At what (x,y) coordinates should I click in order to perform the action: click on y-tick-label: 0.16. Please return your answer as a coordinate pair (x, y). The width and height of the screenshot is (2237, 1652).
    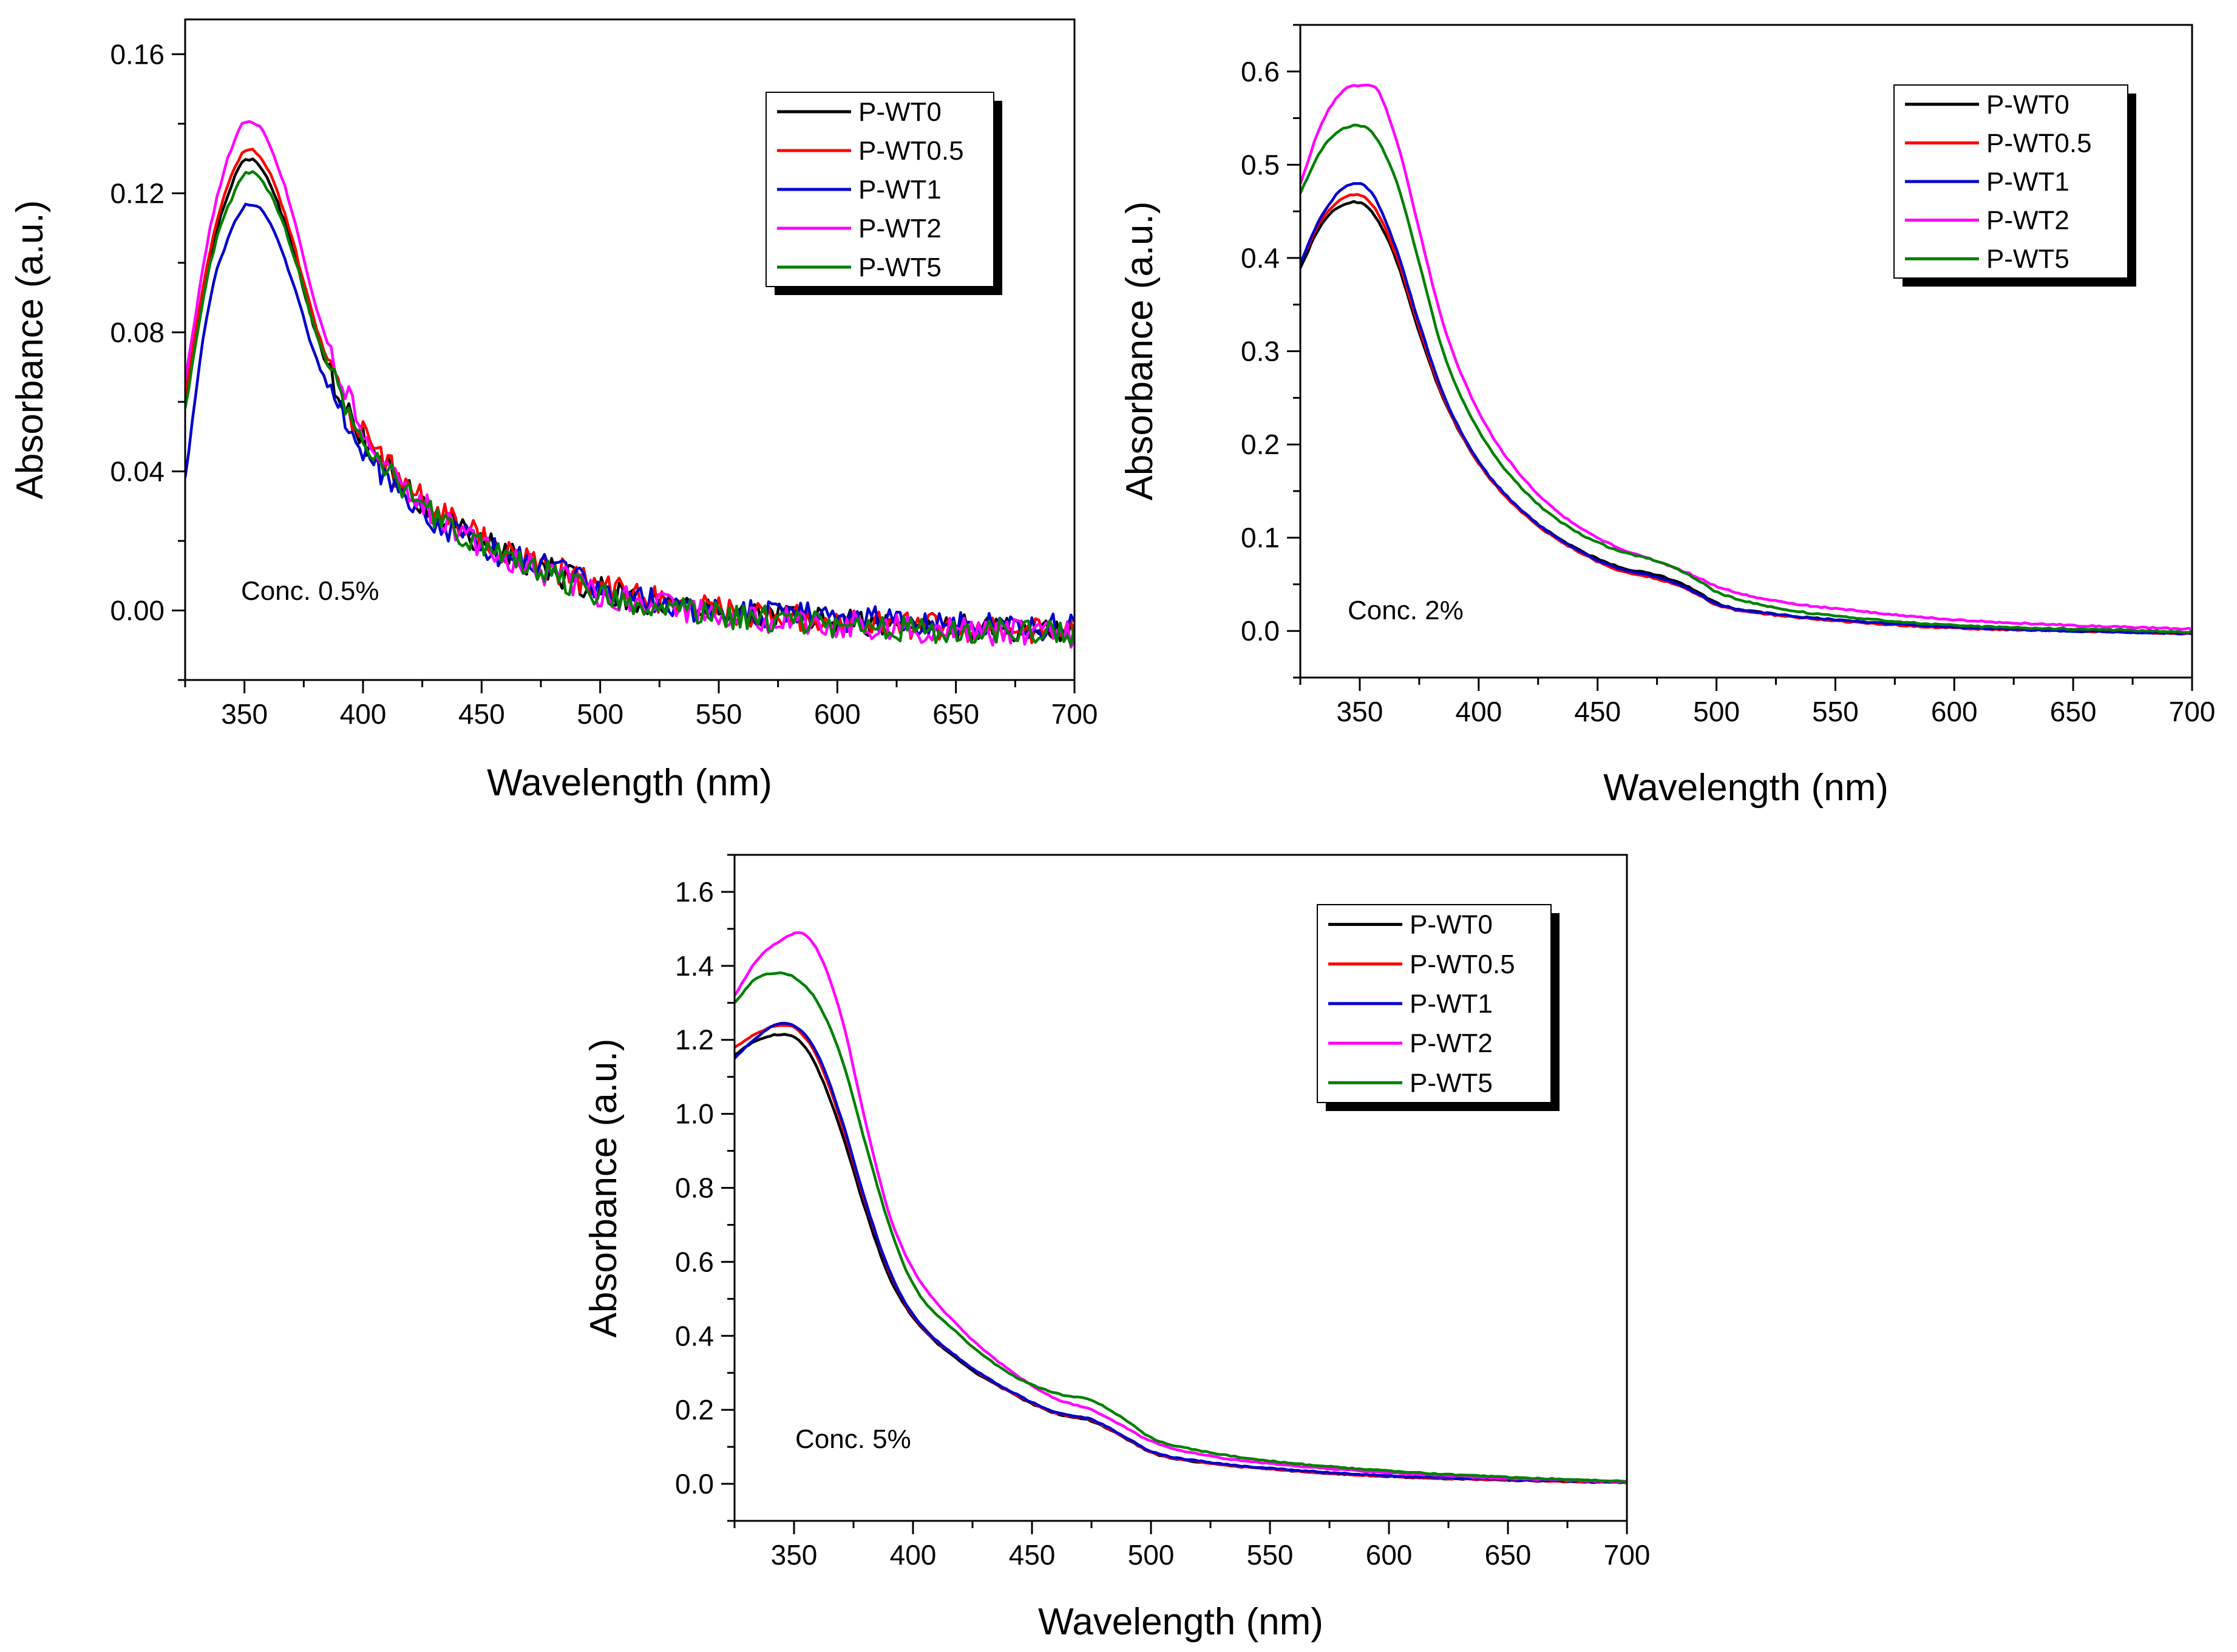
    Looking at the image, I should click on (137, 54).